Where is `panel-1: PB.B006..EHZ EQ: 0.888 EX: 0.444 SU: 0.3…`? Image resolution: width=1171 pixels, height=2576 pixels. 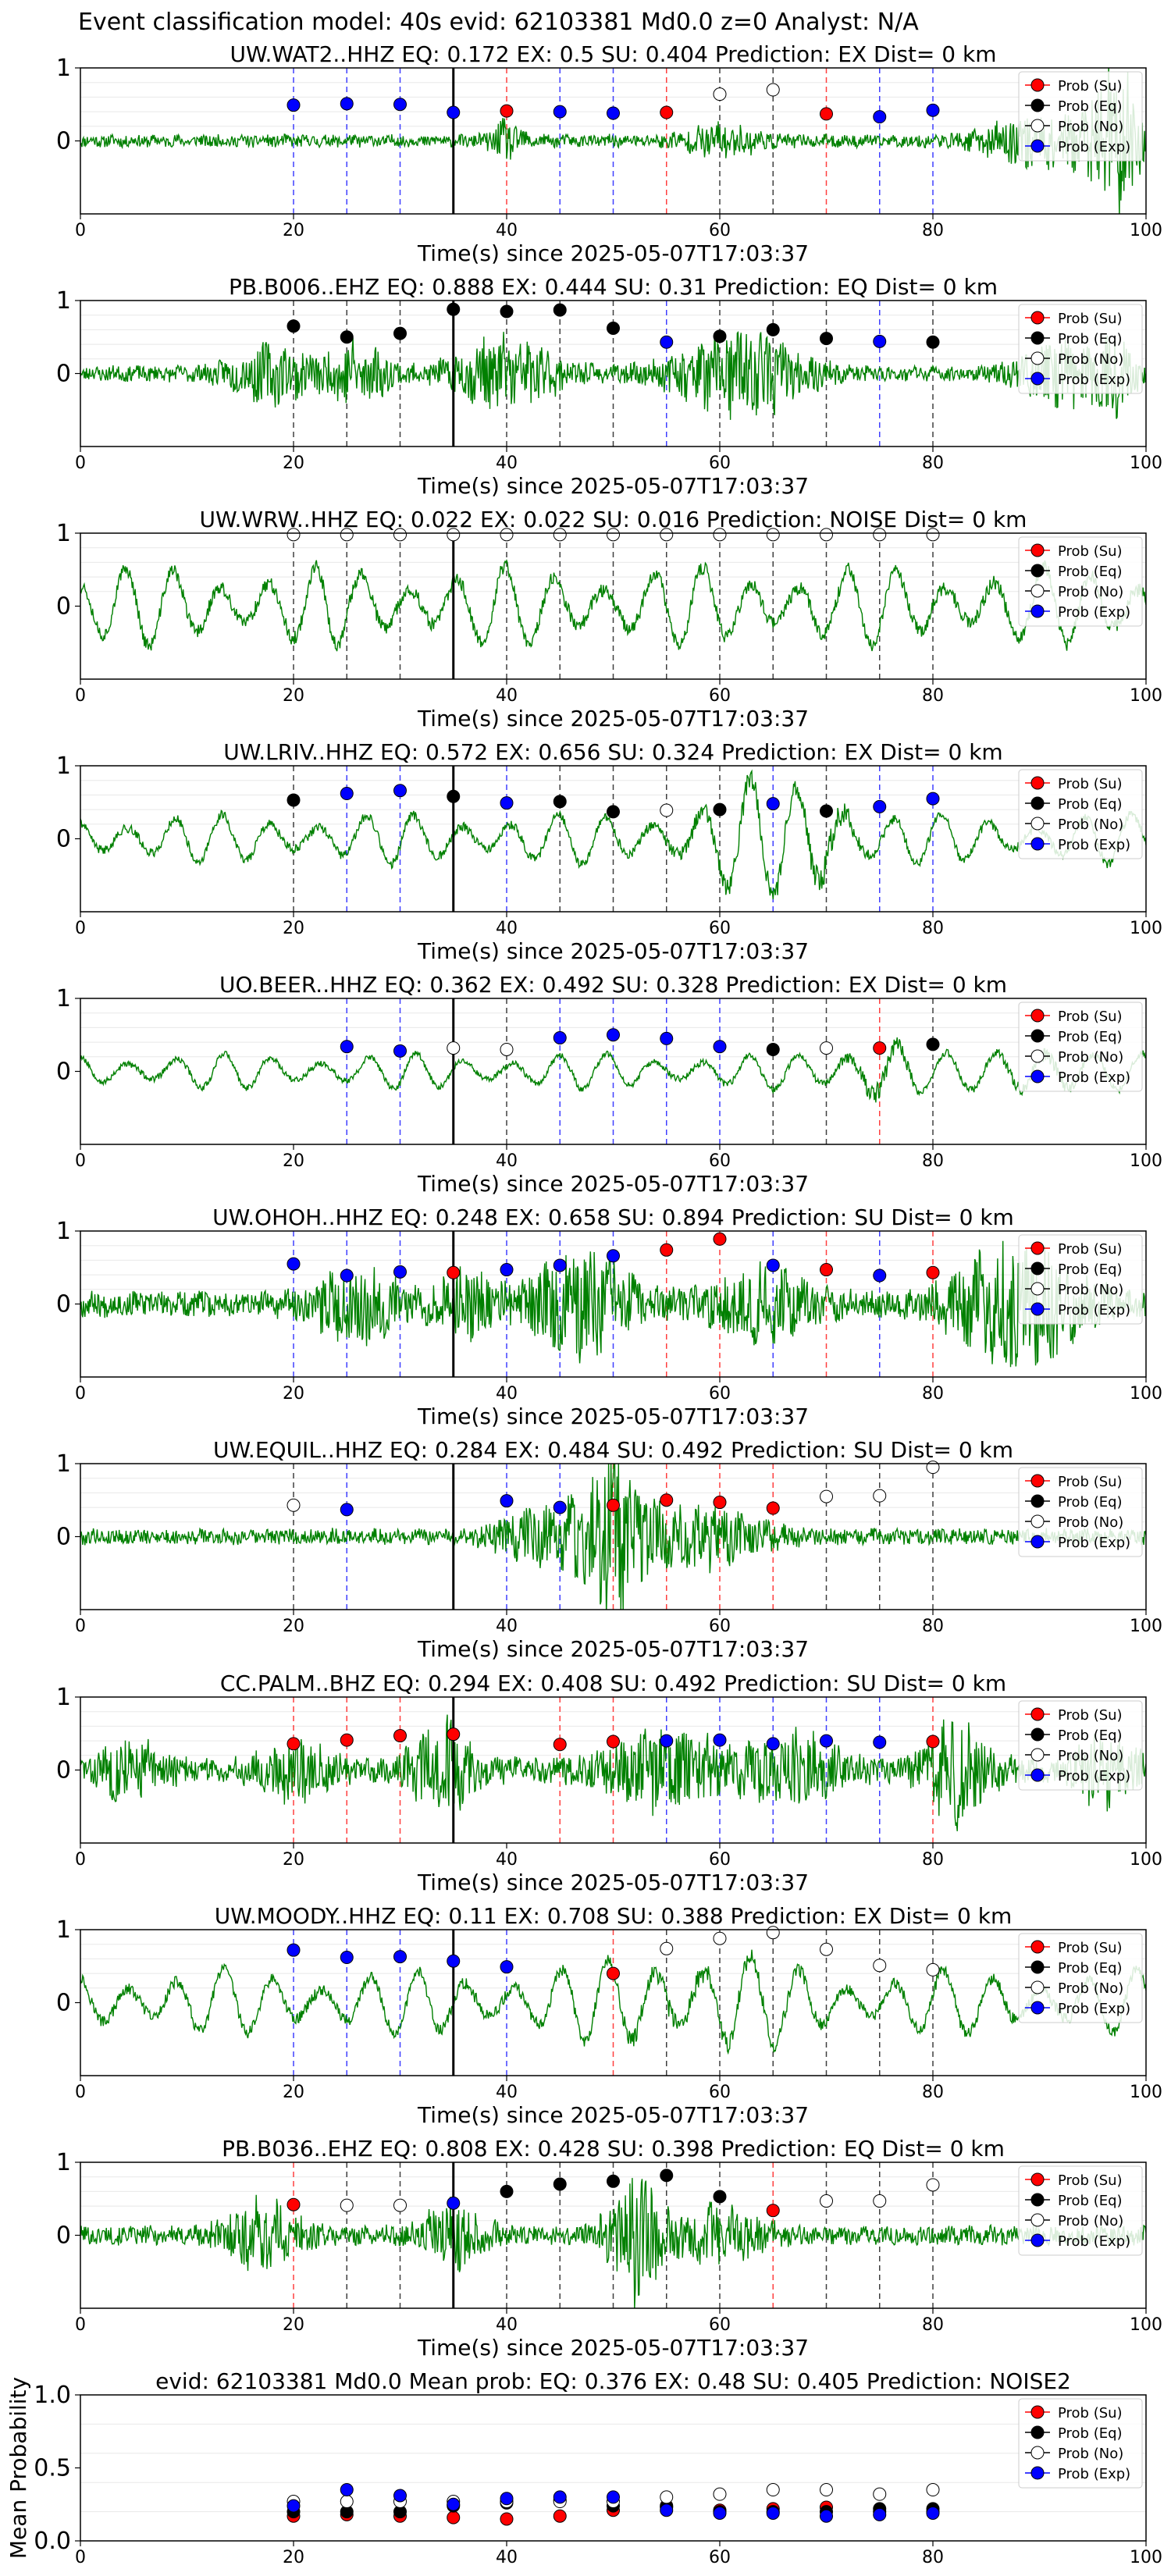 panel-1: PB.B006..EHZ EQ: 0.888 EX: 0.444 SU: 0.3… is located at coordinates (609, 386).